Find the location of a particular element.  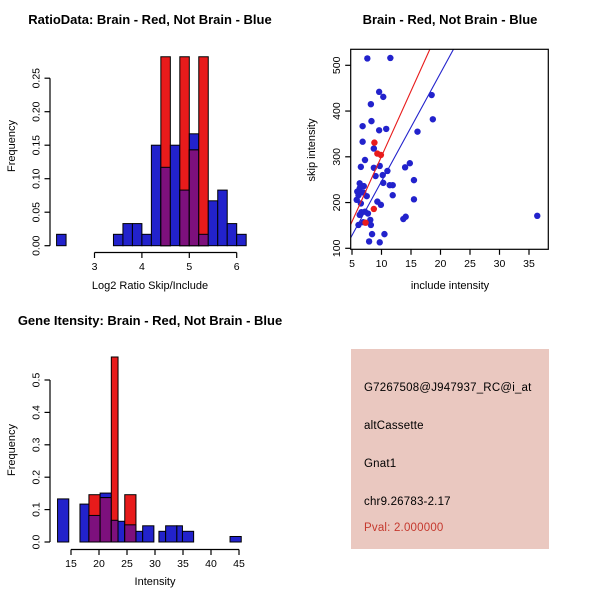

svg-text: 40 is located at coordinates (211, 564).